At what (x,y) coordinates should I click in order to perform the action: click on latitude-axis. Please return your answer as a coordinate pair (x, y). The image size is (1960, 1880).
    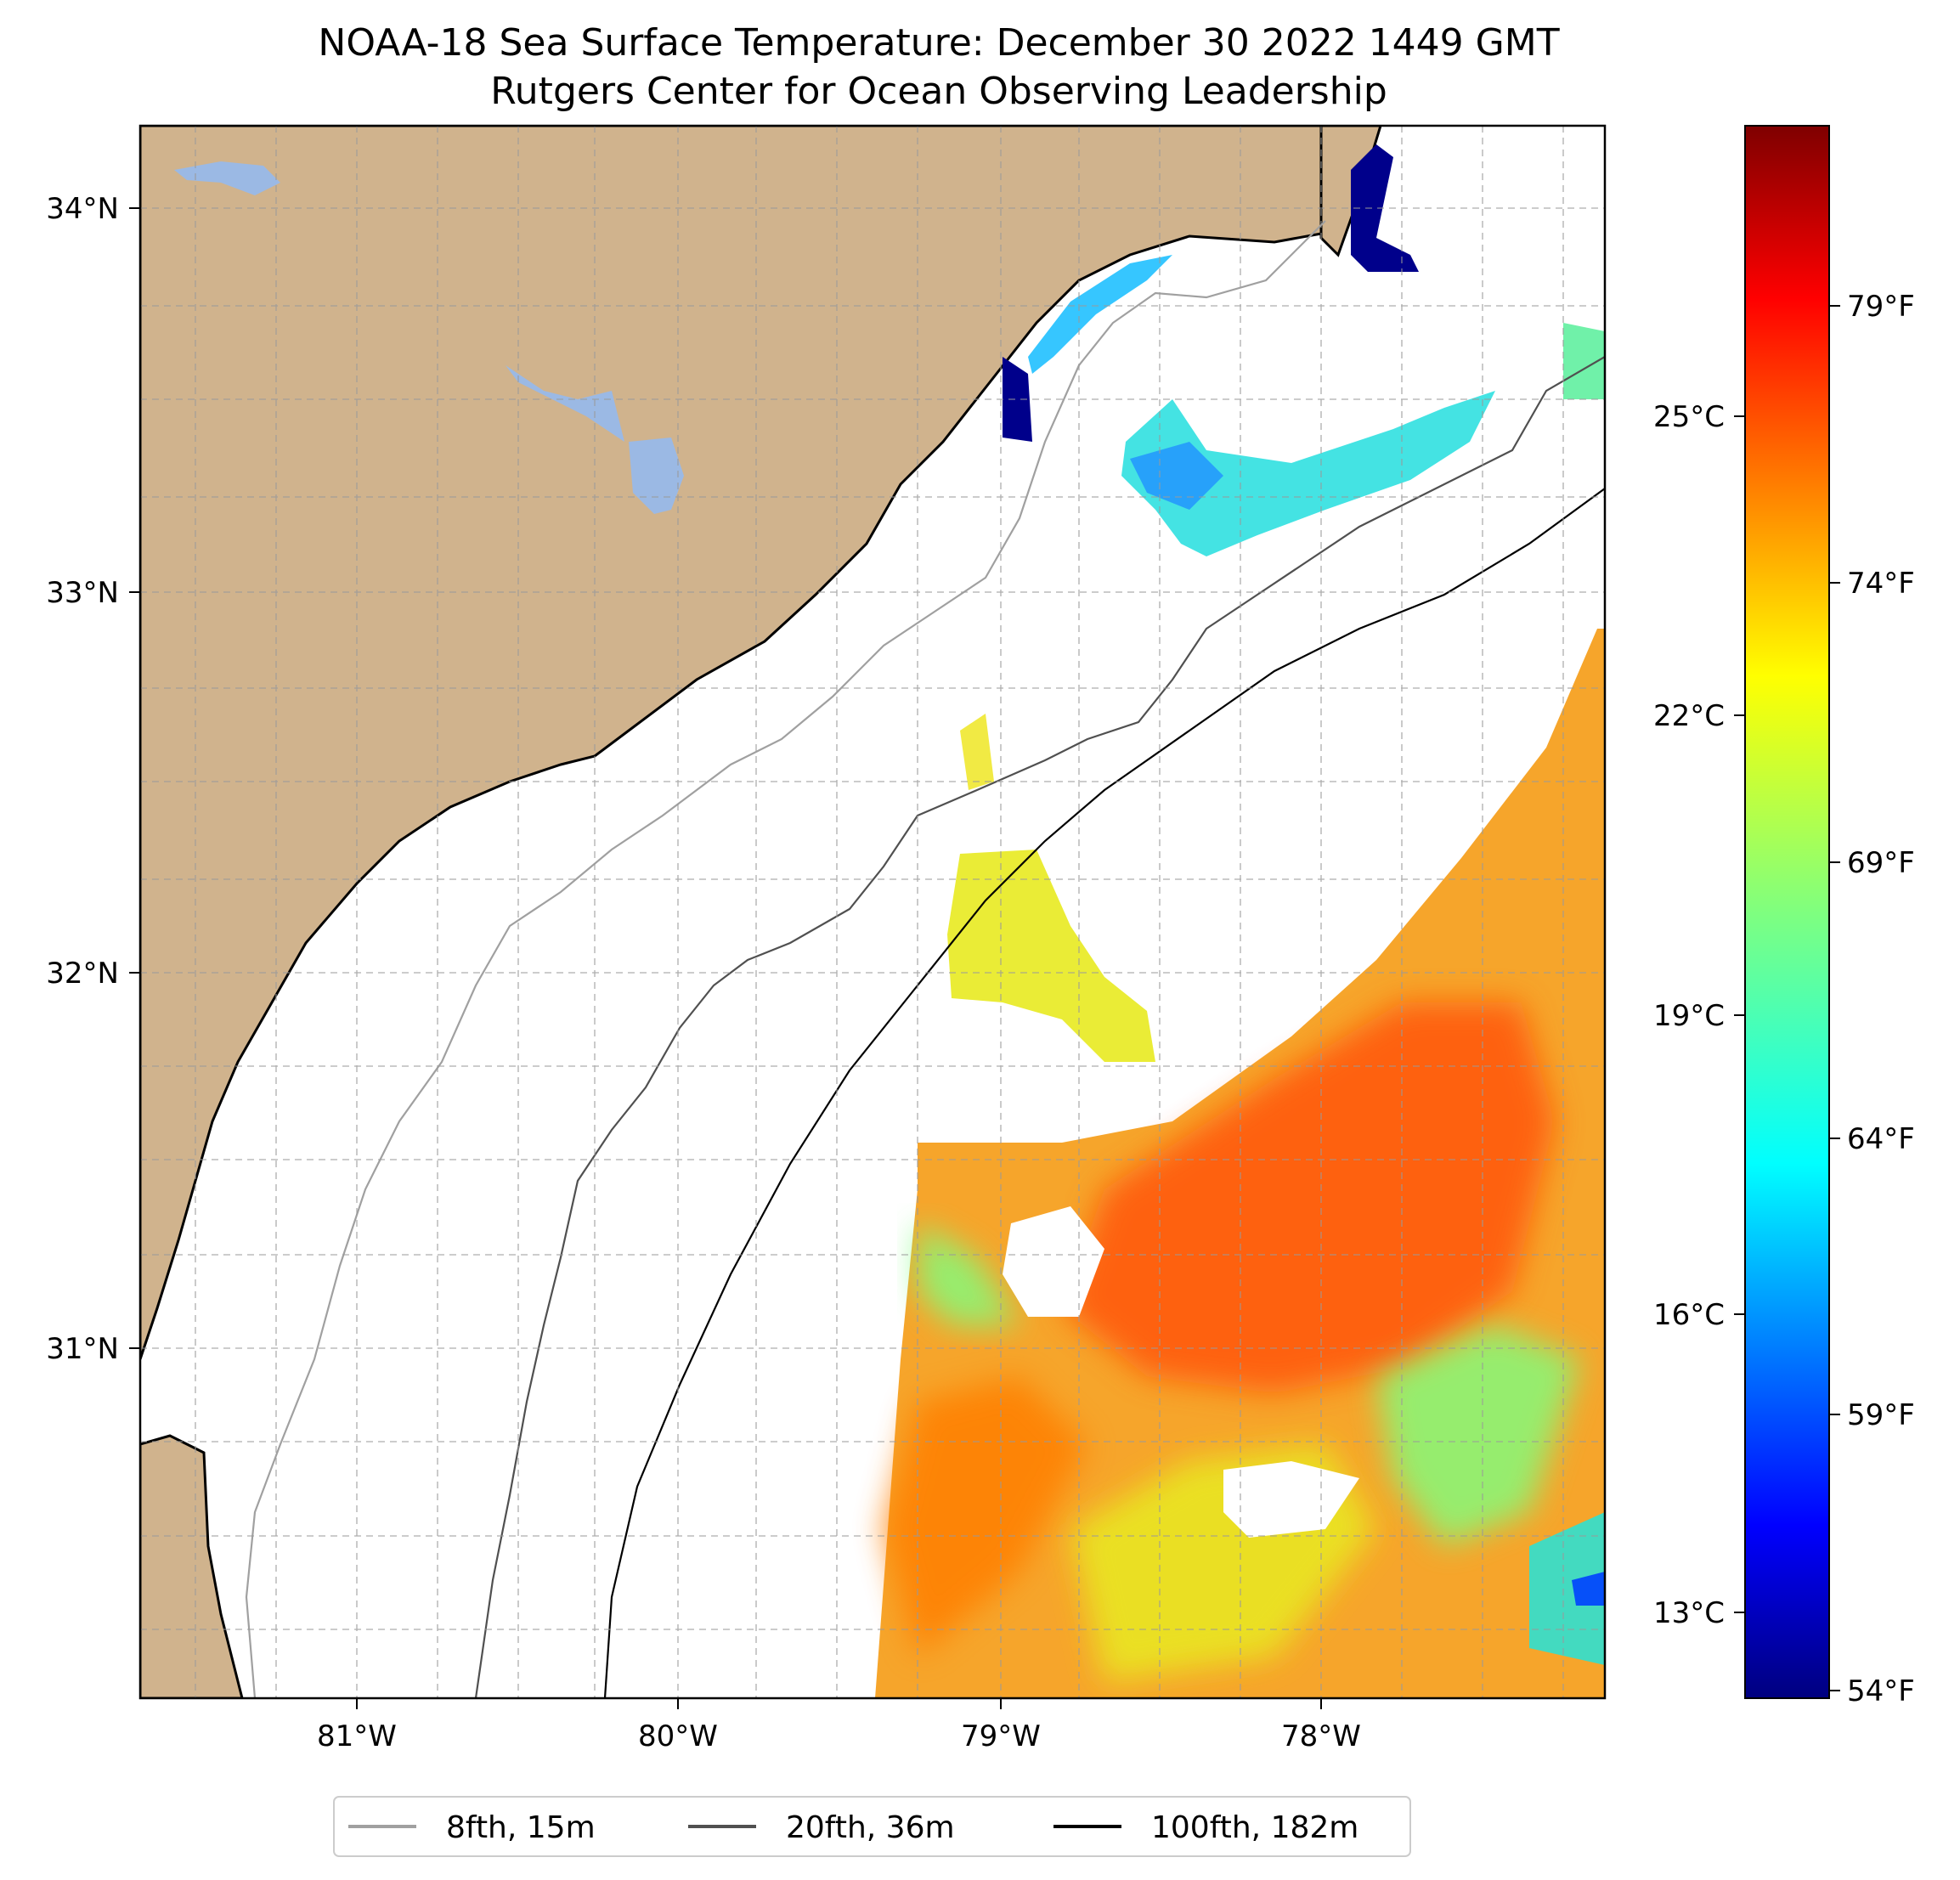
    Looking at the image, I should click on (135, 778).